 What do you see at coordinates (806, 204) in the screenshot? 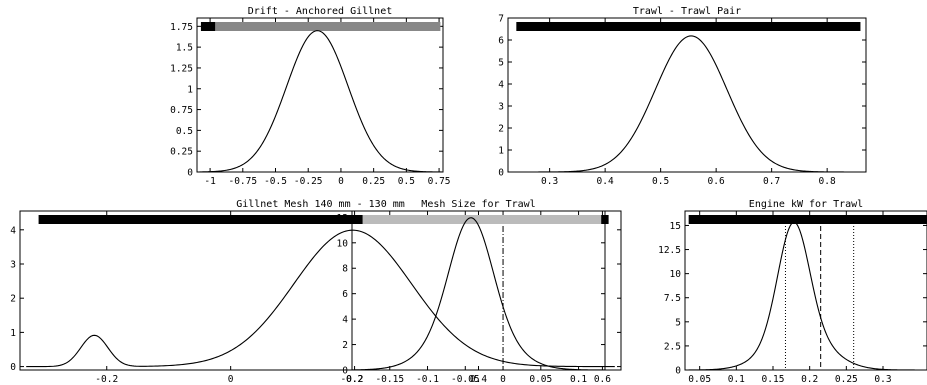
I see `chart-title: Engine kW for Trawl` at bounding box center [806, 204].